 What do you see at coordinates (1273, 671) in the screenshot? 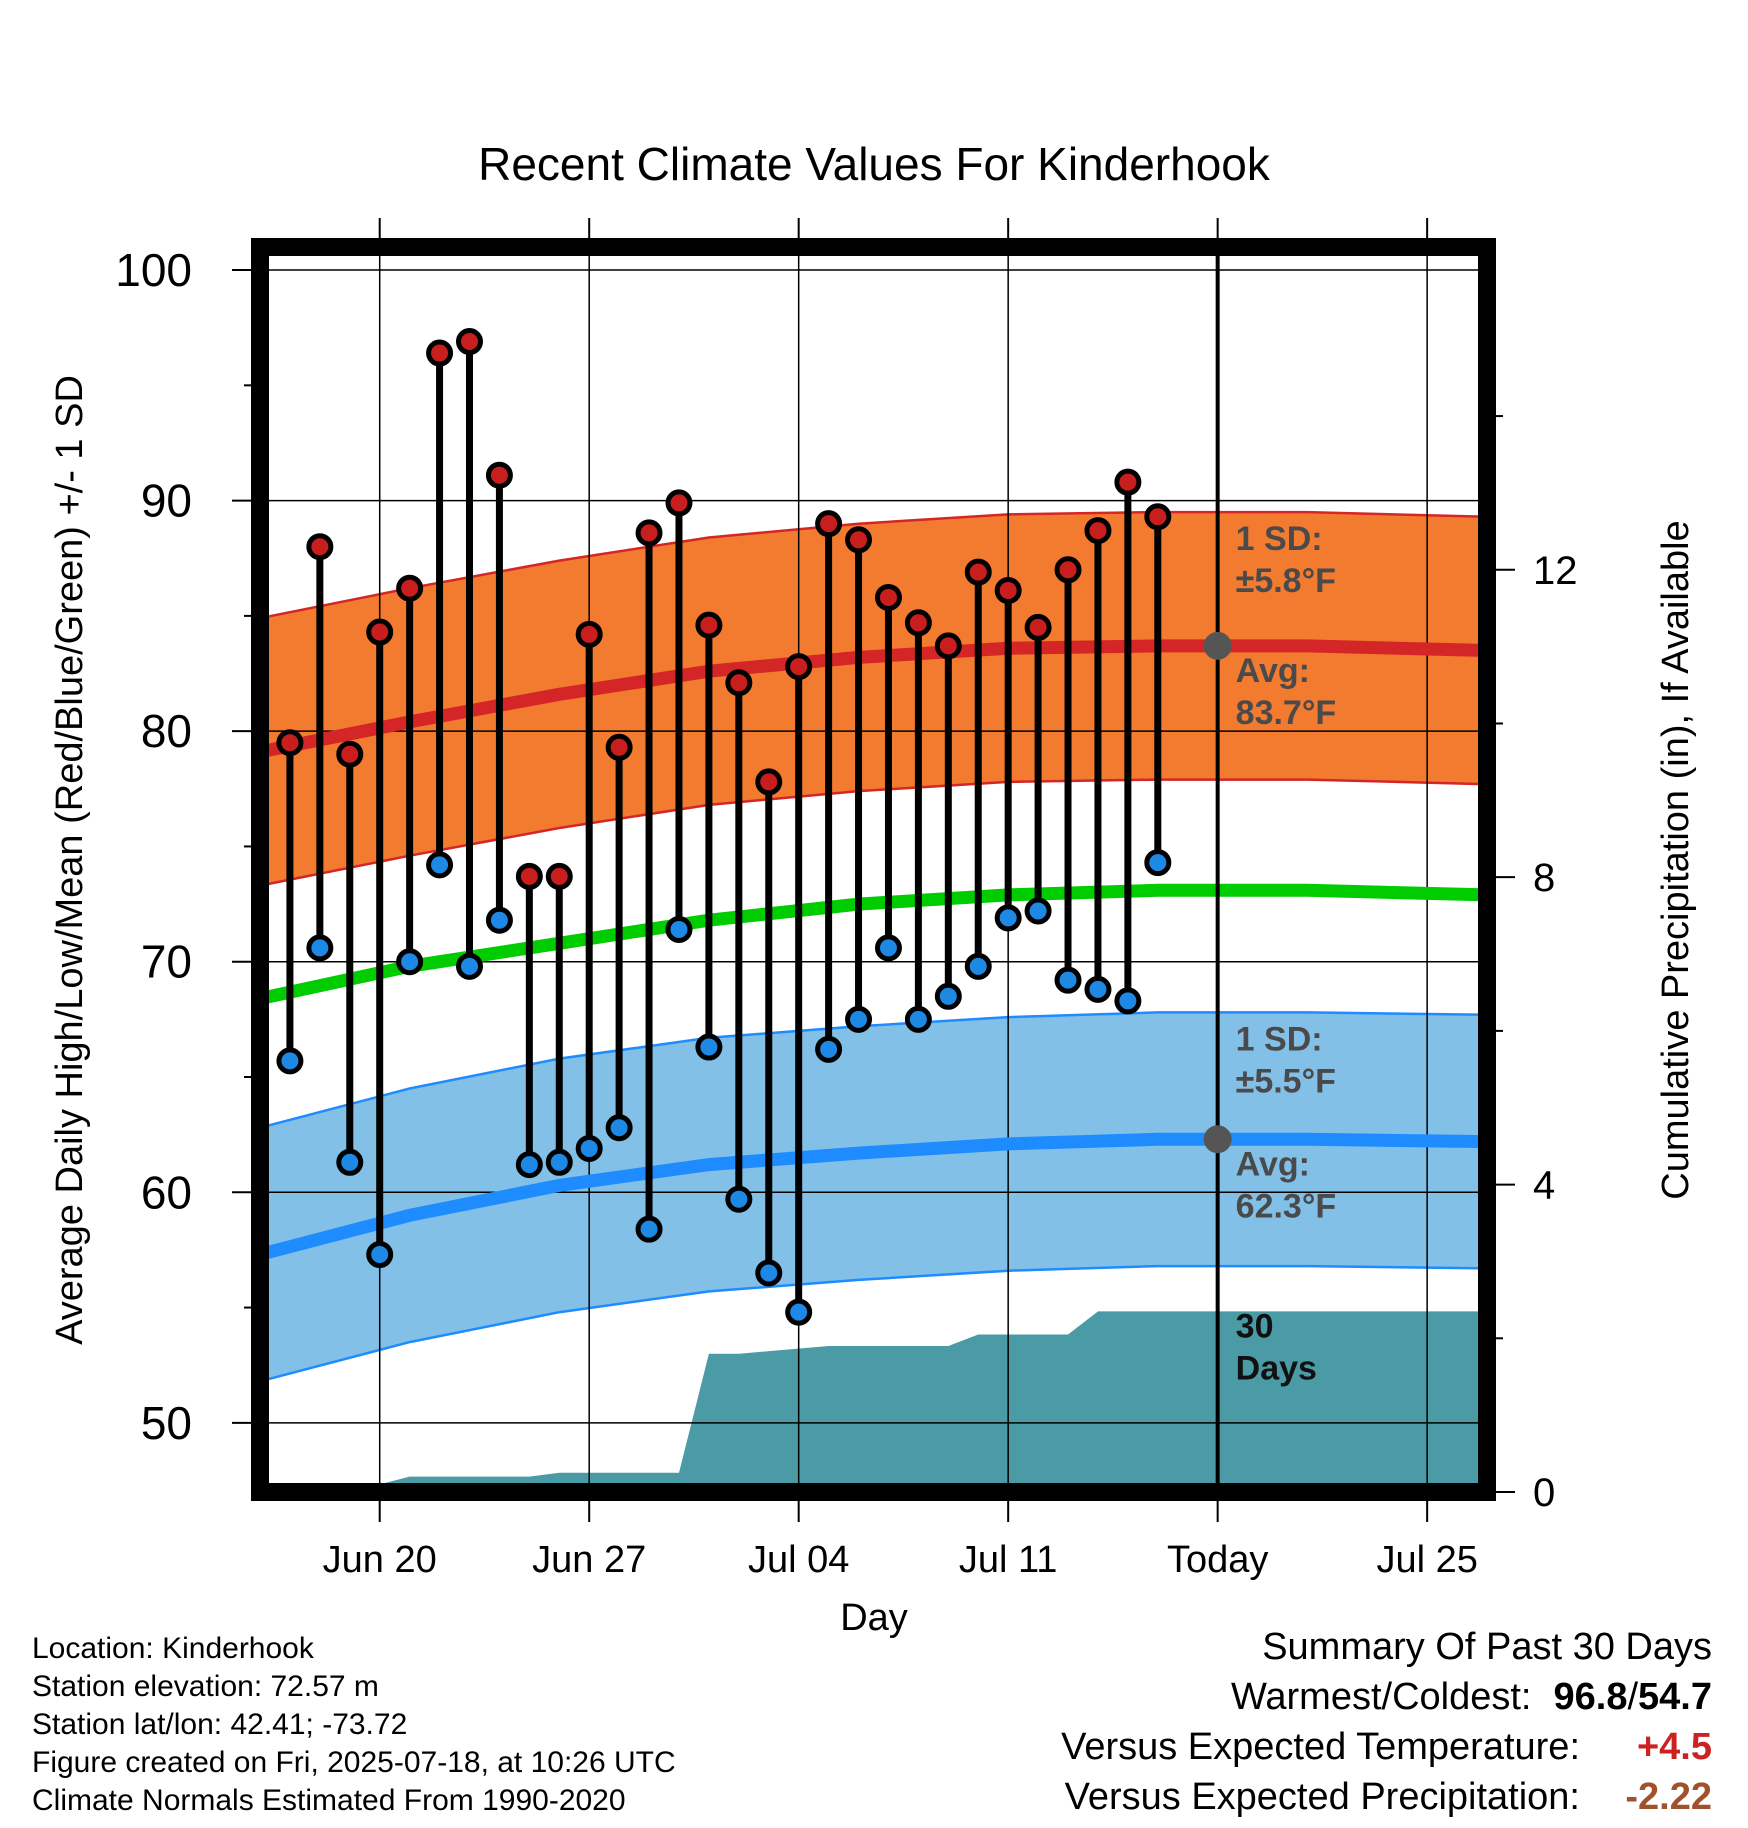
I see `high-avg-label: Avg:` at bounding box center [1273, 671].